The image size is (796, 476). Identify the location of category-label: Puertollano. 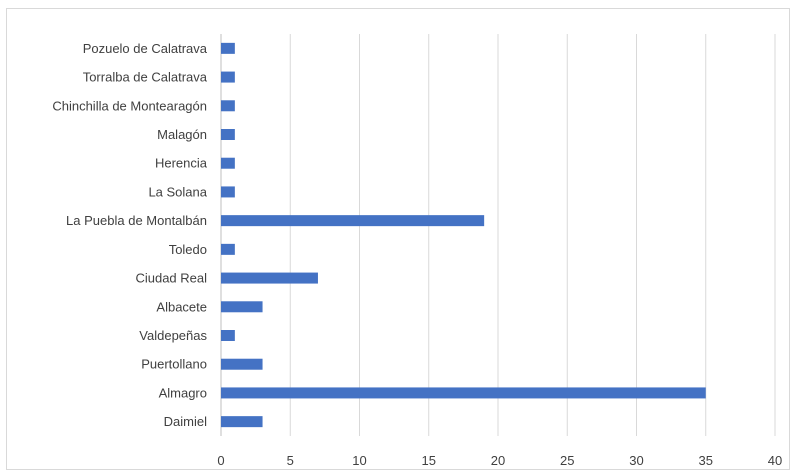
(174, 364).